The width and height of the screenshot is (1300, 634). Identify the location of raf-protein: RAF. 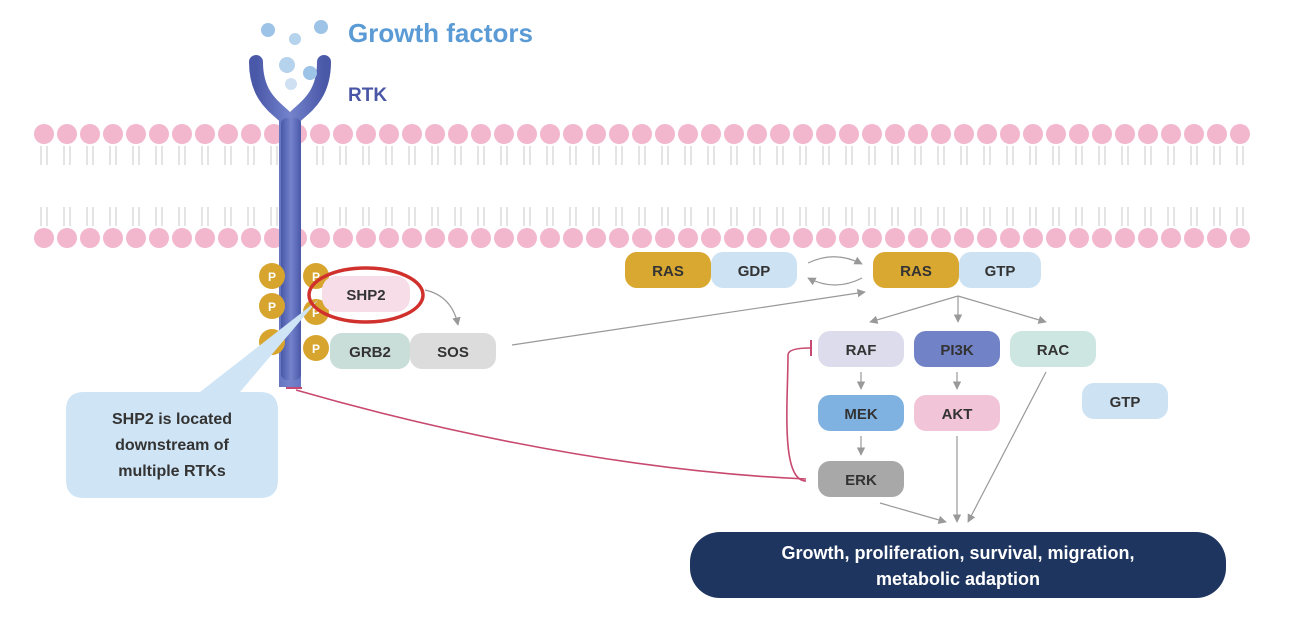
(861, 349).